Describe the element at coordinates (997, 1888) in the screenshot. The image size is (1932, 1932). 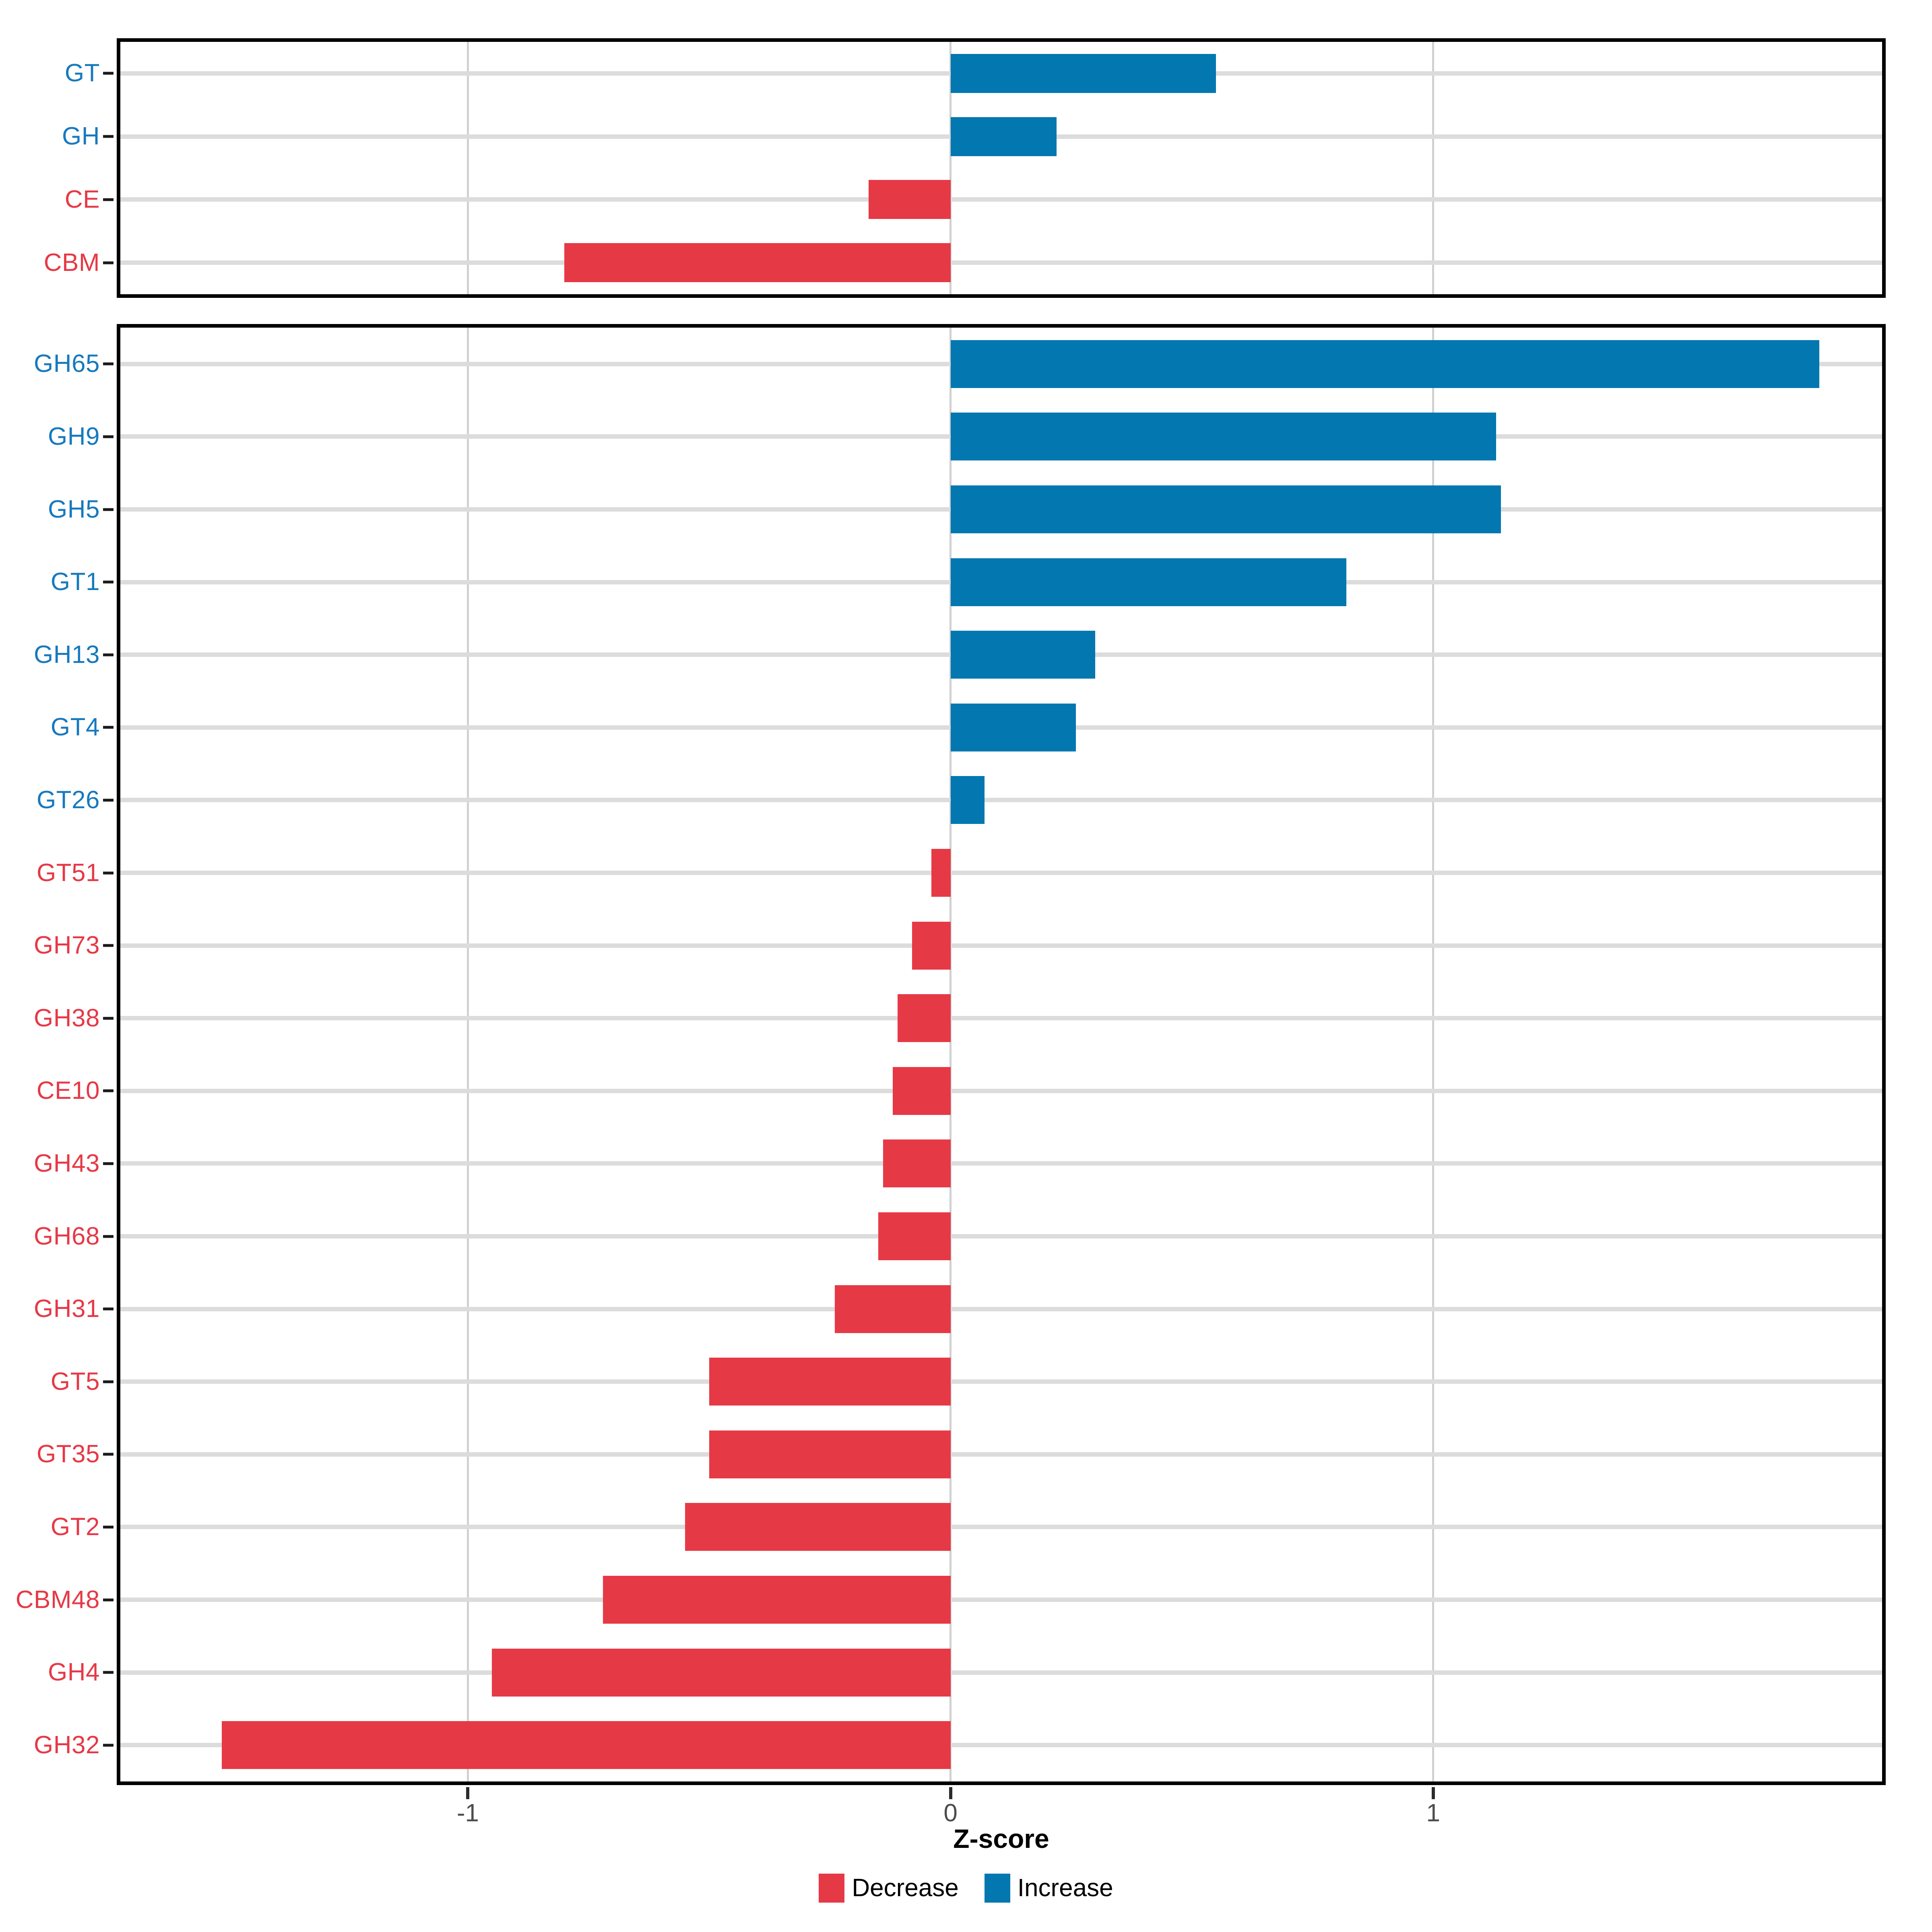
I see `legend-swatch-increase-icon` at that location.